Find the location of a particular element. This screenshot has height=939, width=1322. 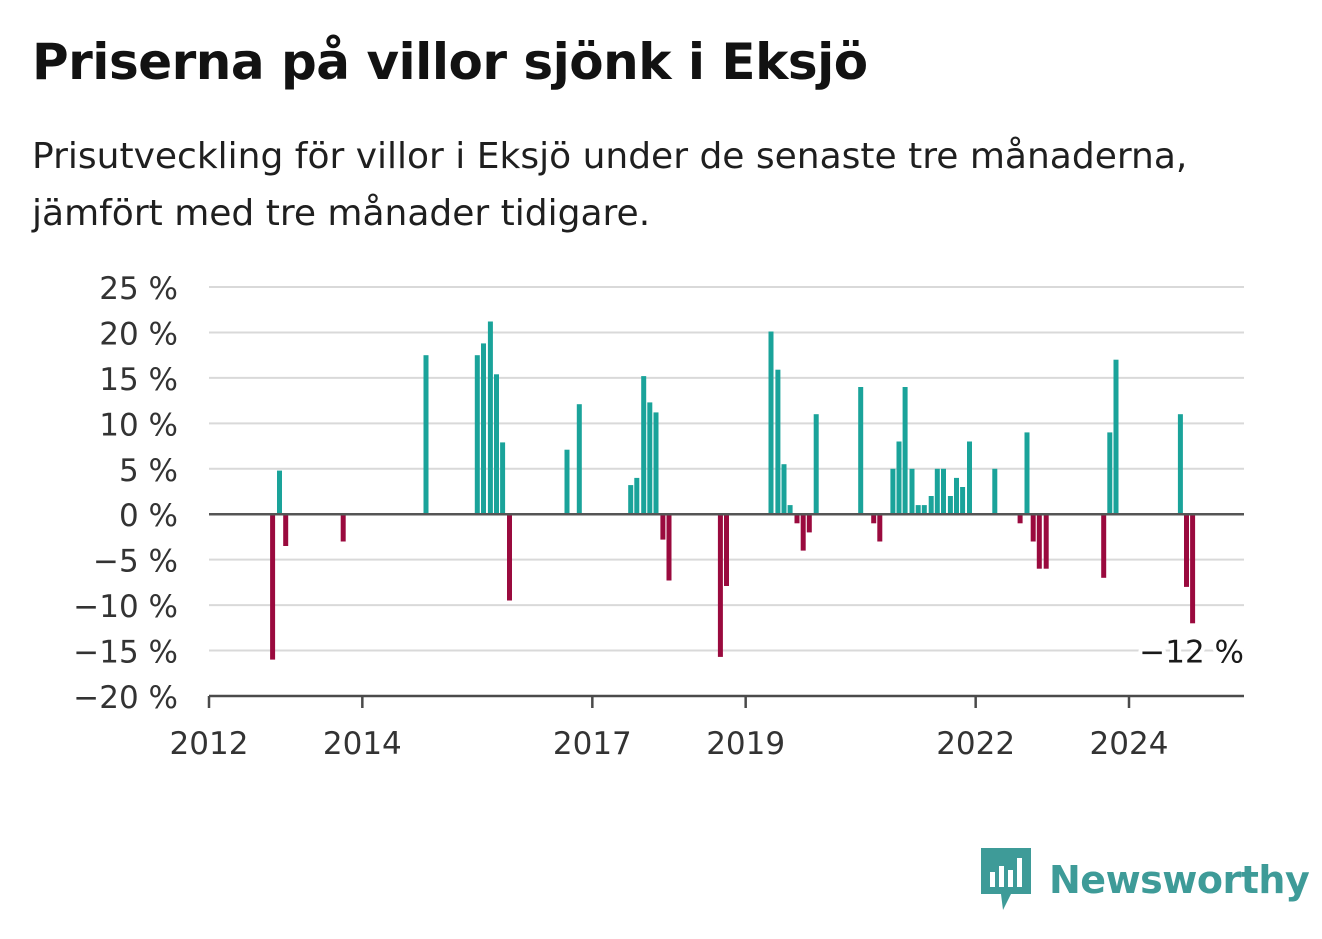

y-tick-label: −20 % is located at coordinates (125, 698).